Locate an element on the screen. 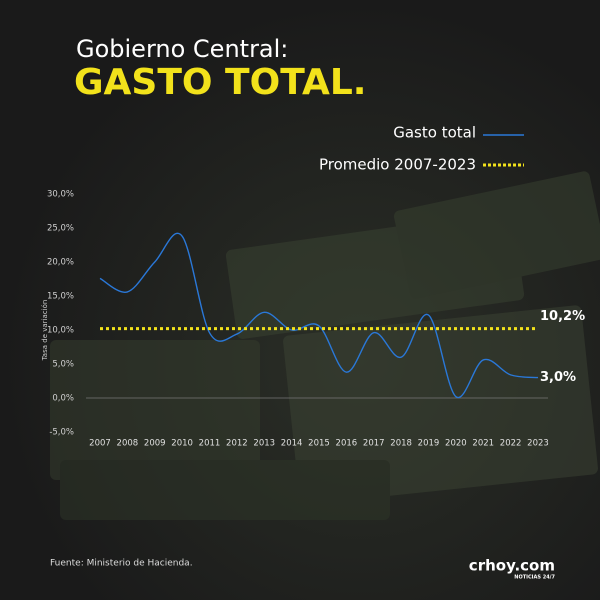 The image size is (600, 600). x-tick-label: 2010 is located at coordinates (182, 444).